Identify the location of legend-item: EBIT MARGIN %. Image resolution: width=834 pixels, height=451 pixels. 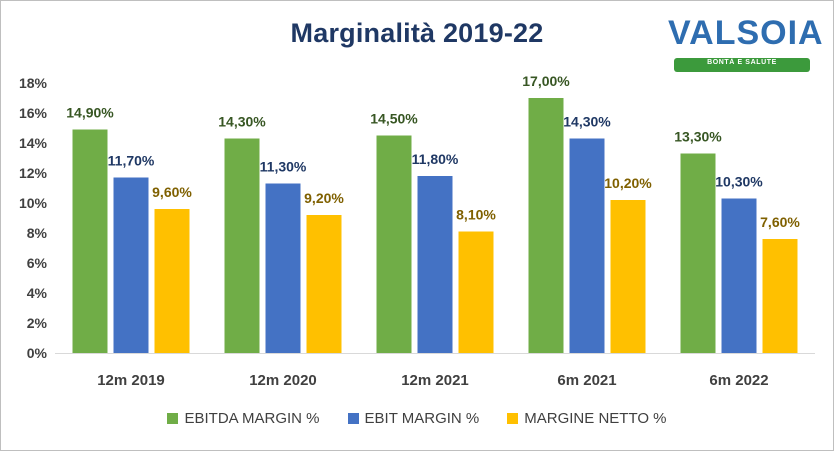
(413, 418).